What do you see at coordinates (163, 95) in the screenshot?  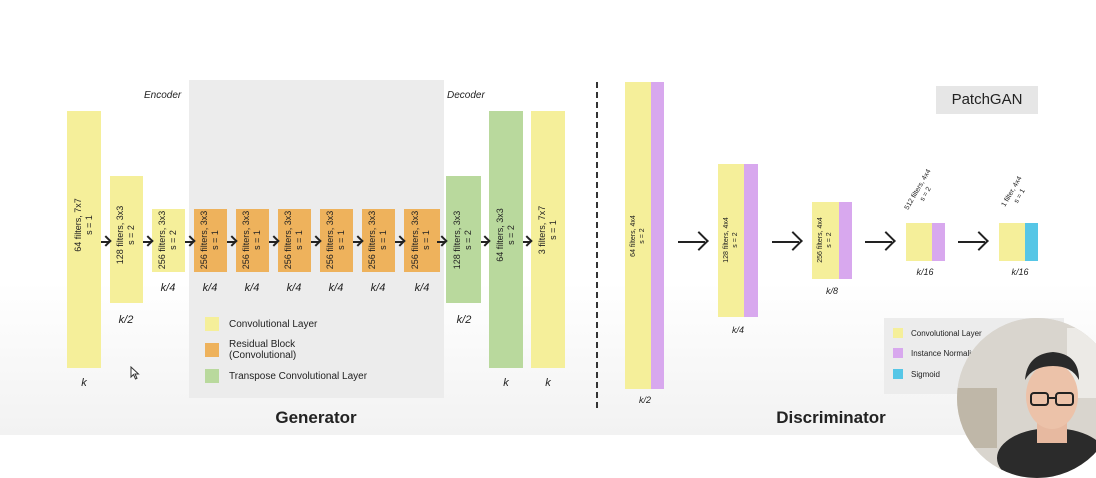 I see `encoder-label: Encoder` at bounding box center [163, 95].